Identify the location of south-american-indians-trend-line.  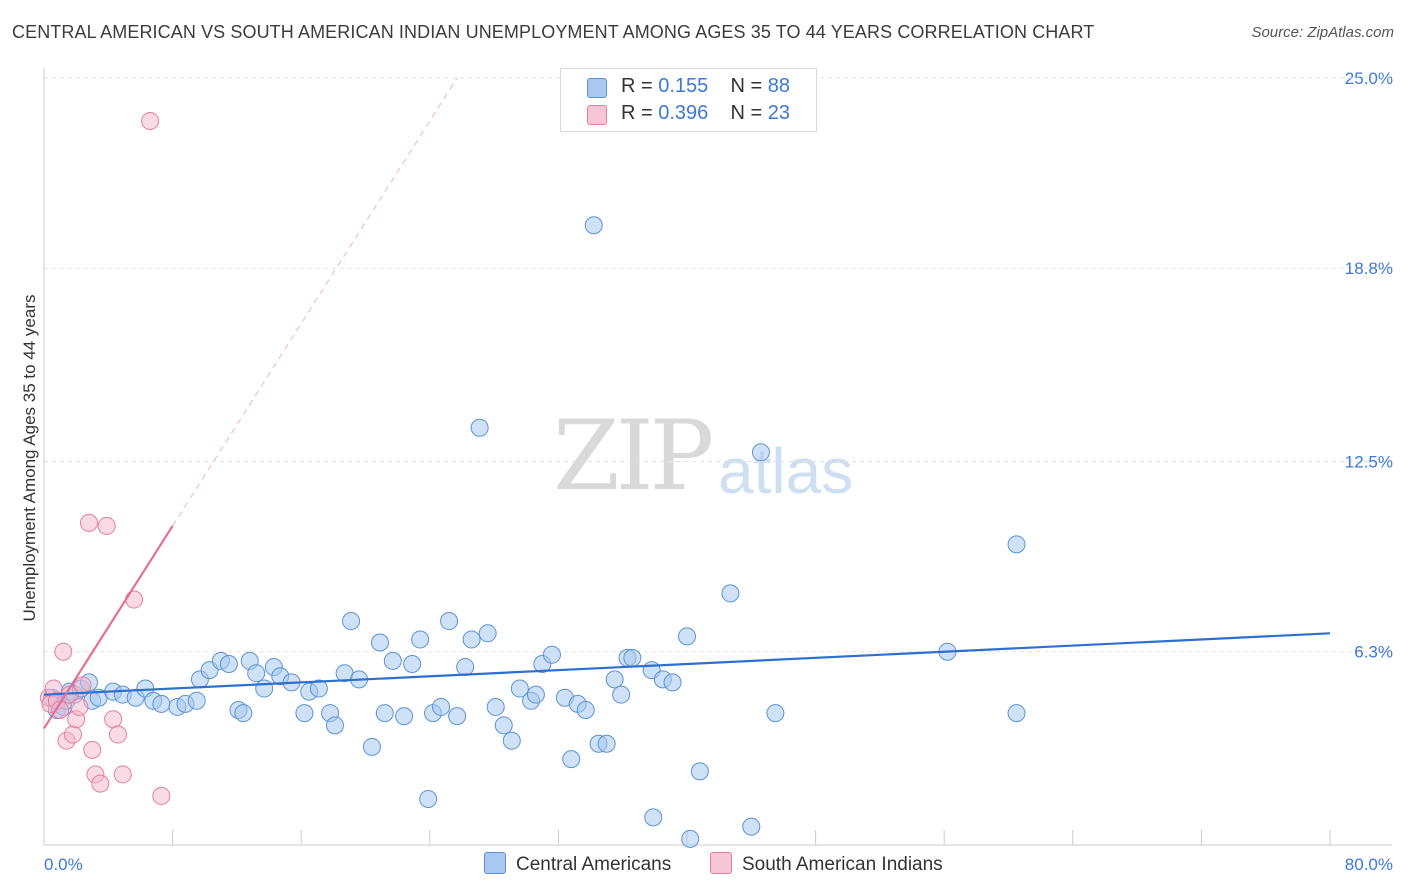
(108, 627).